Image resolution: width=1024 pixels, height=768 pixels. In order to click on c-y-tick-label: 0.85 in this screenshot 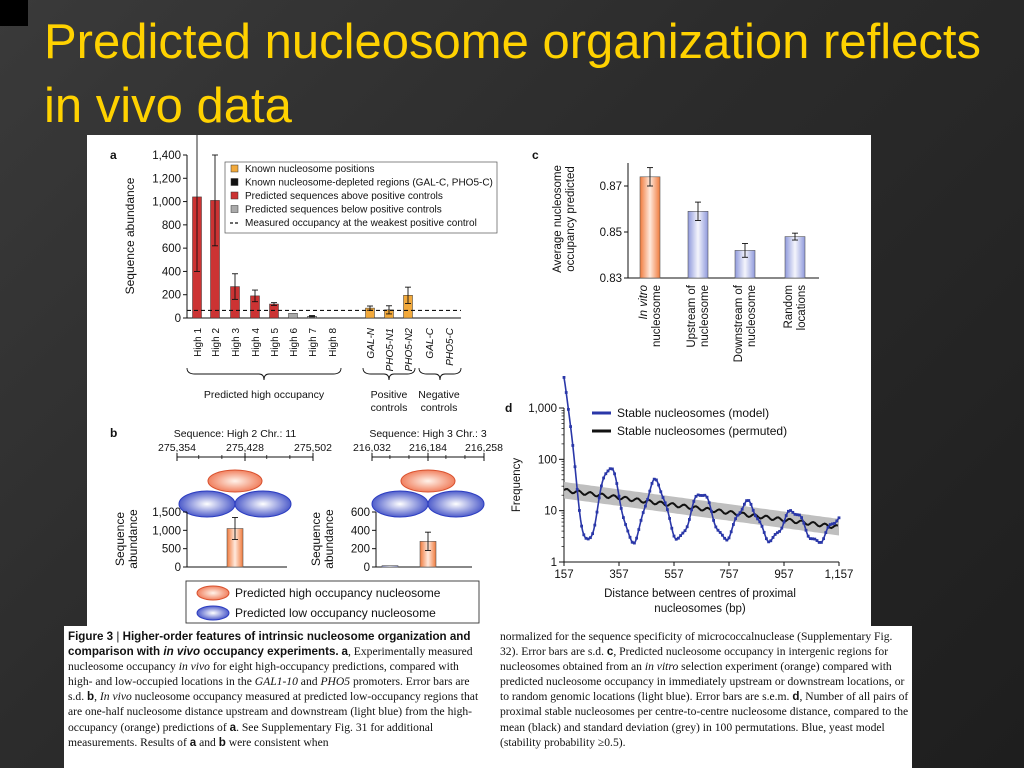, I will do `click(611, 233)`.